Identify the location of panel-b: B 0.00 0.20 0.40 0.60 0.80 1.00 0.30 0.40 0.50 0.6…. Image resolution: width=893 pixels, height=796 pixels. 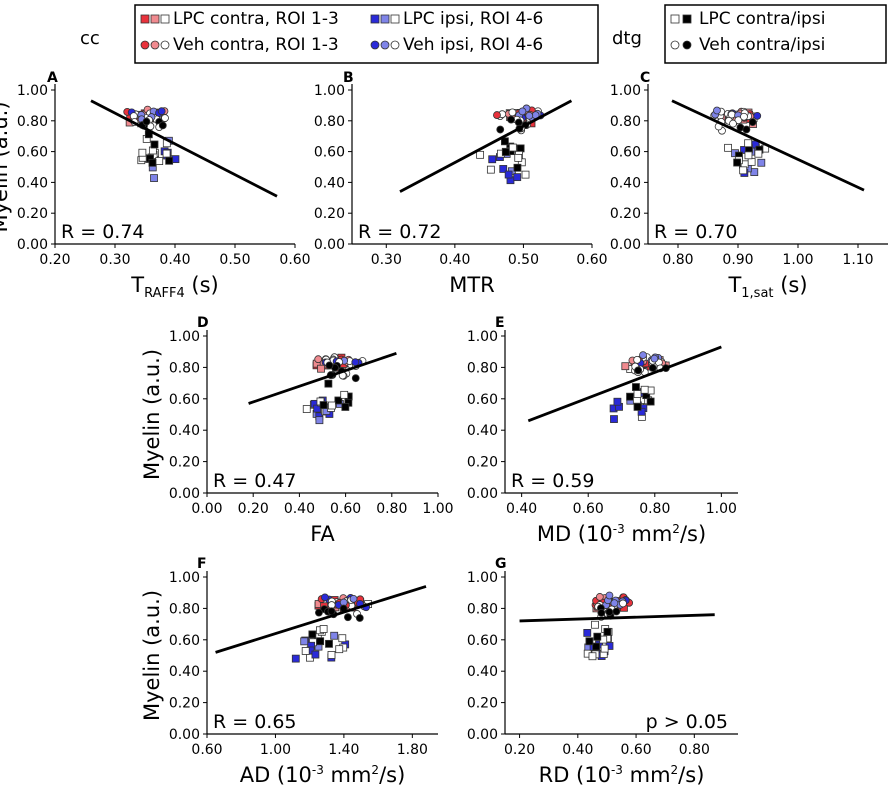
(461, 183).